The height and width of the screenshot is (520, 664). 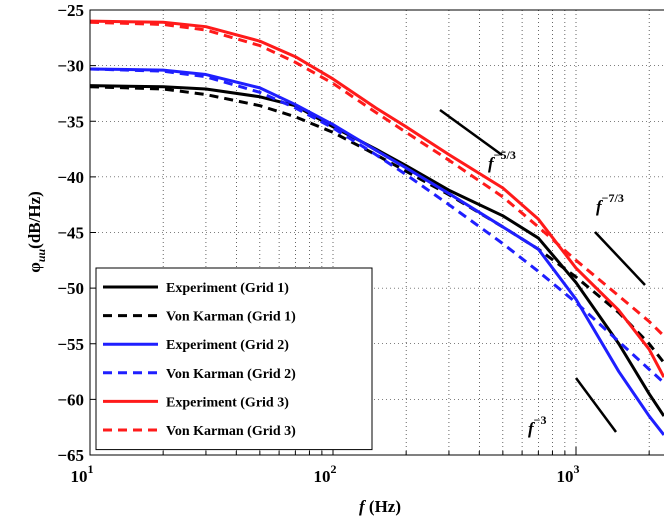 What do you see at coordinates (70, 177) in the screenshot?
I see `y-tick-label: −40` at bounding box center [70, 177].